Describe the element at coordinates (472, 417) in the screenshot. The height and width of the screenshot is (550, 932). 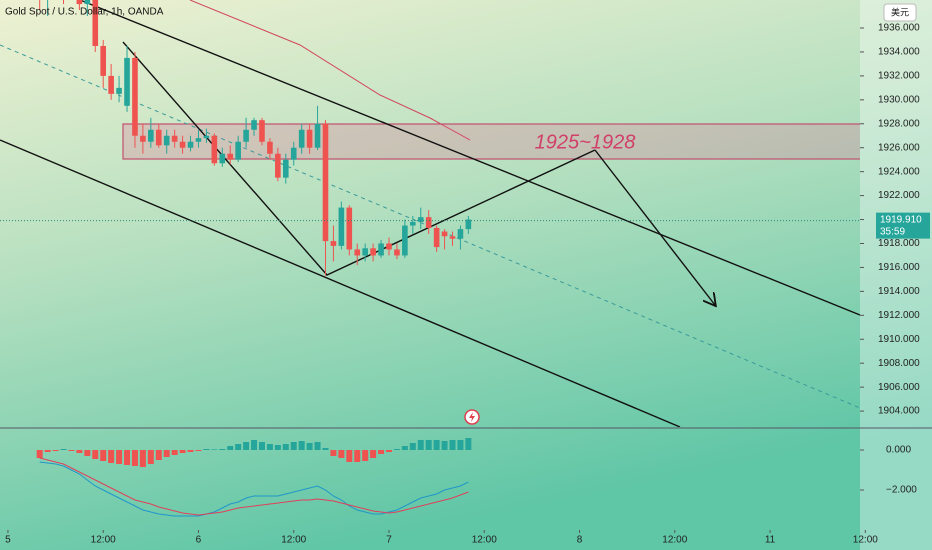
I see `flash-glyph` at that location.